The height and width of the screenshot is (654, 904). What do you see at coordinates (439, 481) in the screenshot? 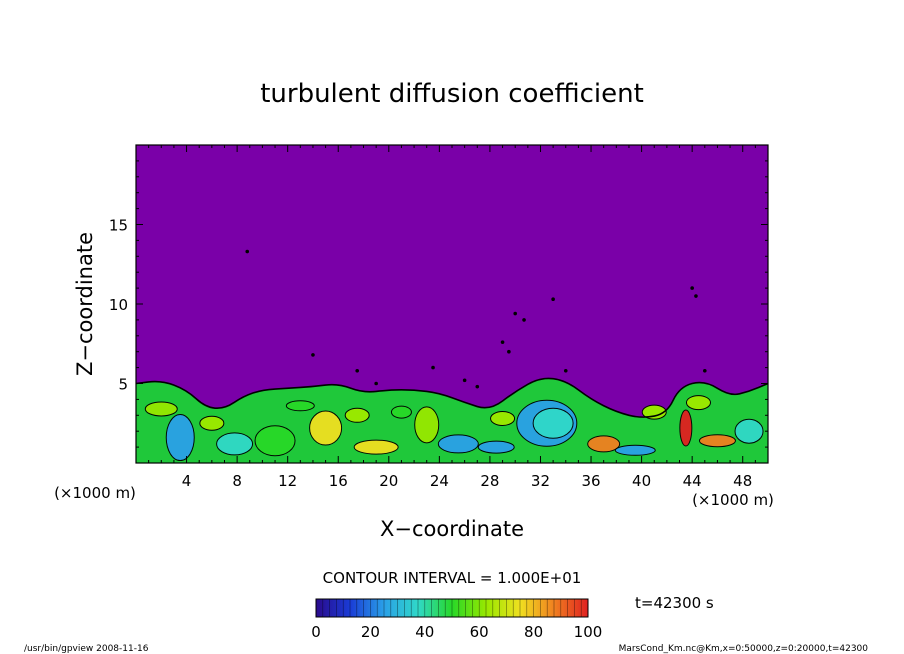
I see `x-tick-label-5: 24` at bounding box center [439, 481].